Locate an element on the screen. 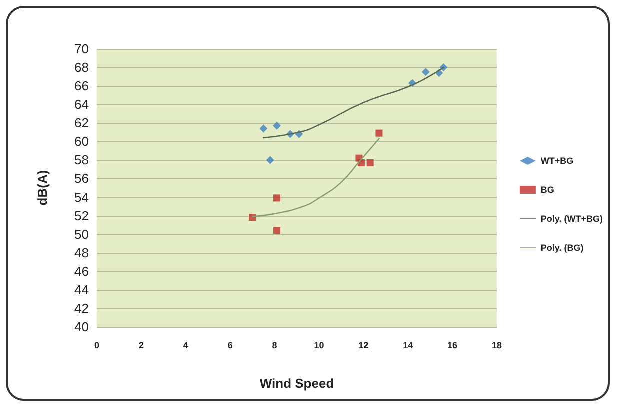 This screenshot has width=620, height=409. x-tick-label: 8 is located at coordinates (275, 345).